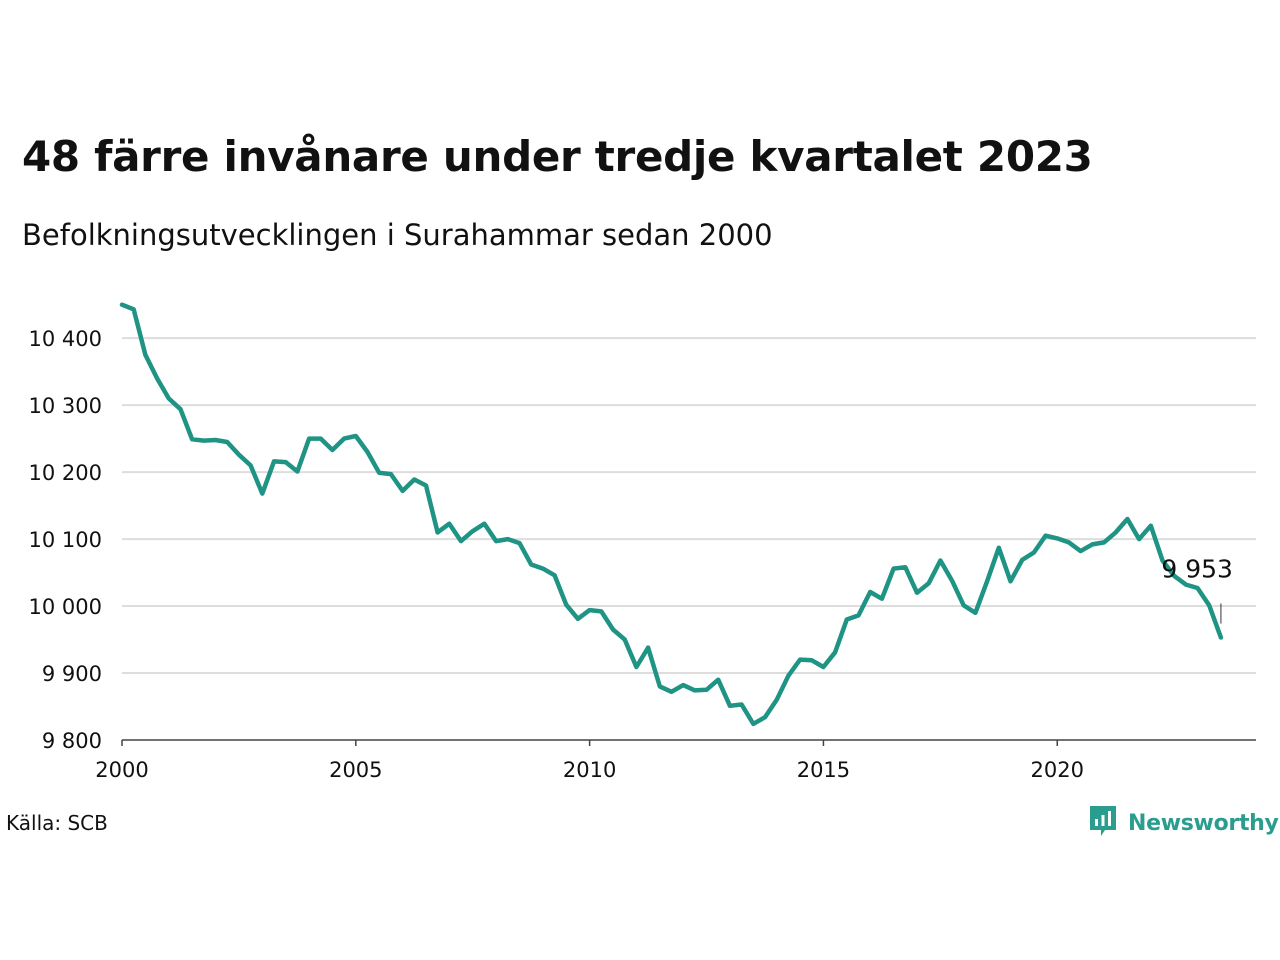 The image size is (1280, 960). What do you see at coordinates (589, 770) in the screenshot?
I see `x-tick-label: 2010` at bounding box center [589, 770].